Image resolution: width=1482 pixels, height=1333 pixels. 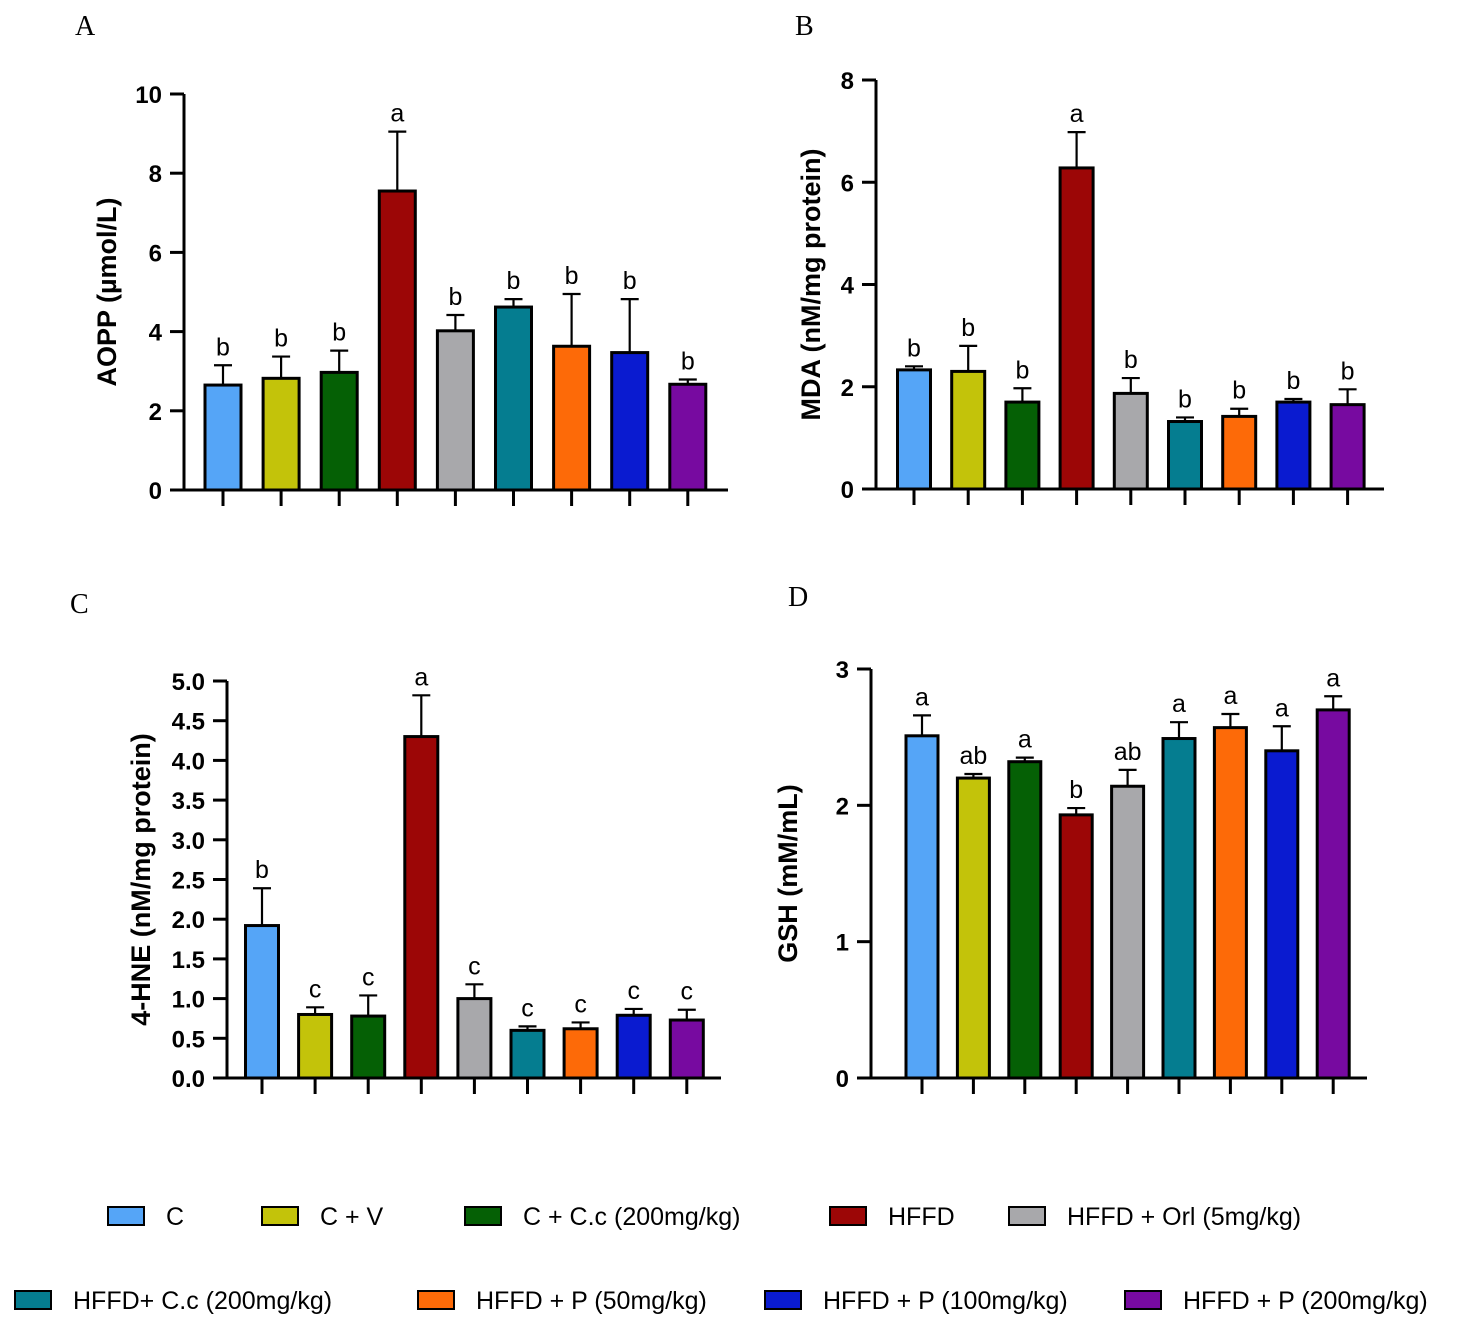 I want to click on significance-label: c, so click(x=580, y=1004).